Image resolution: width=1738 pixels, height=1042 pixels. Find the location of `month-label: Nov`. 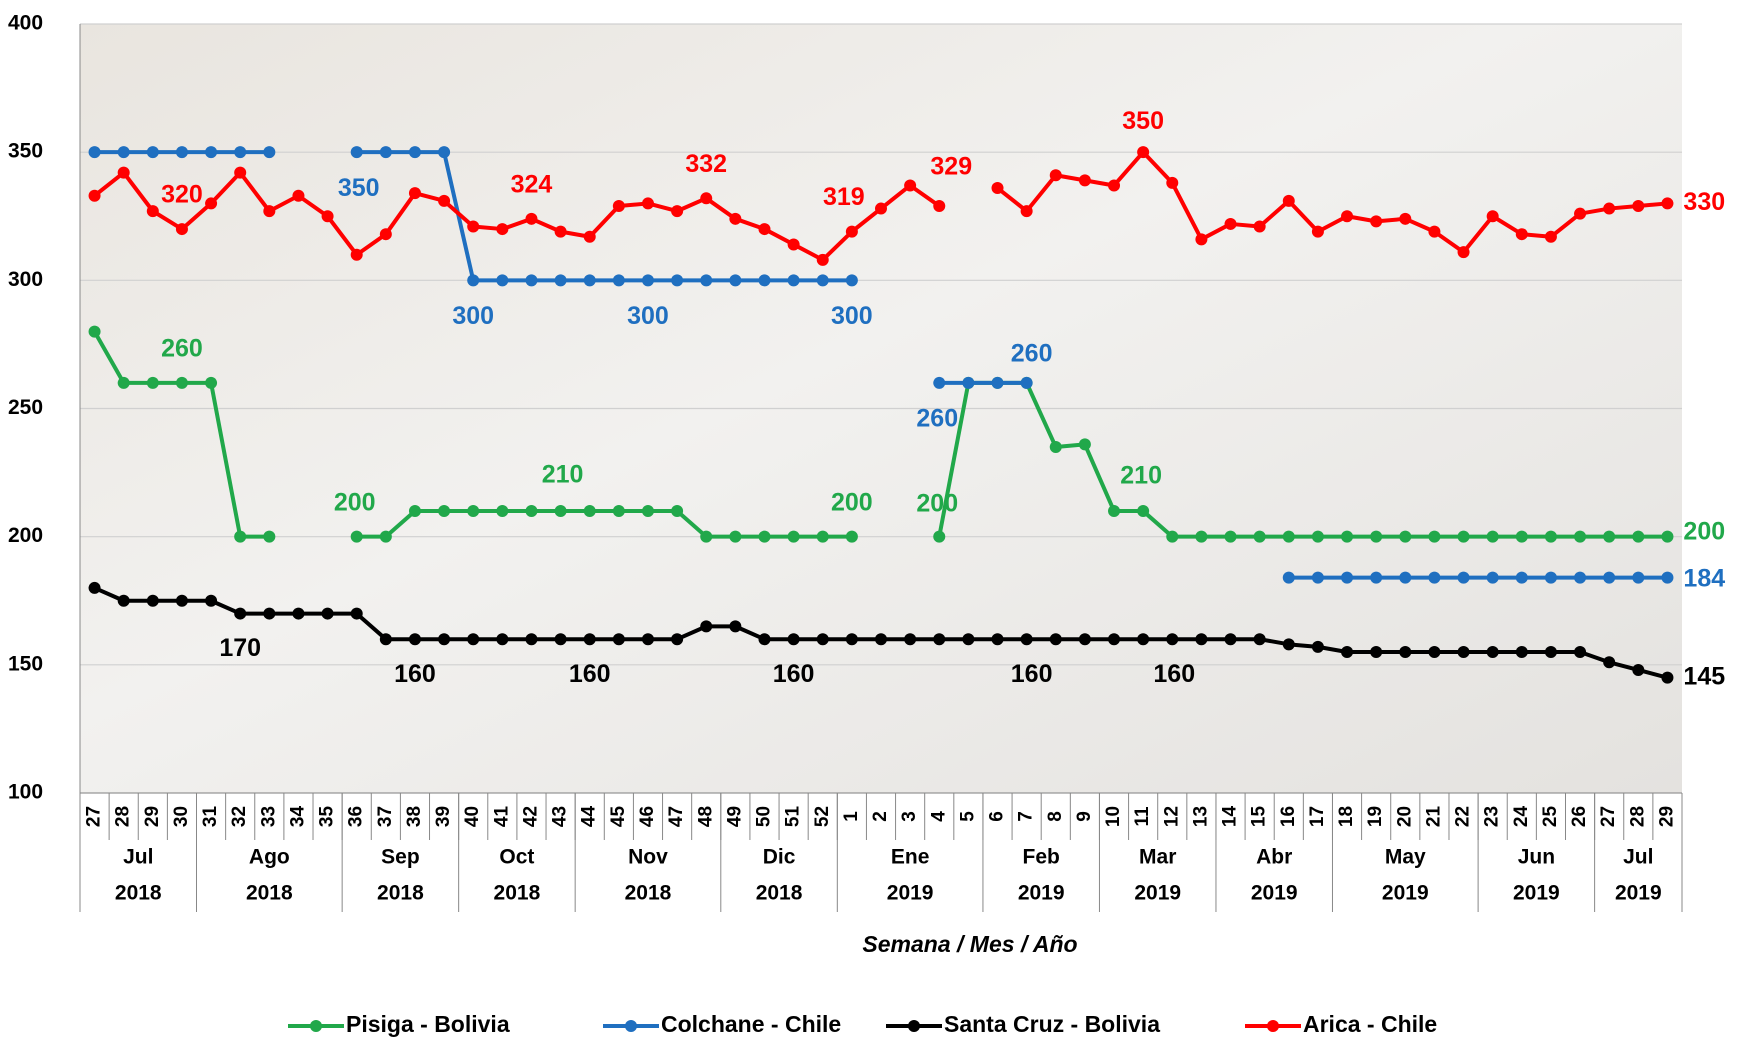

month-label: Nov is located at coordinates (648, 857).